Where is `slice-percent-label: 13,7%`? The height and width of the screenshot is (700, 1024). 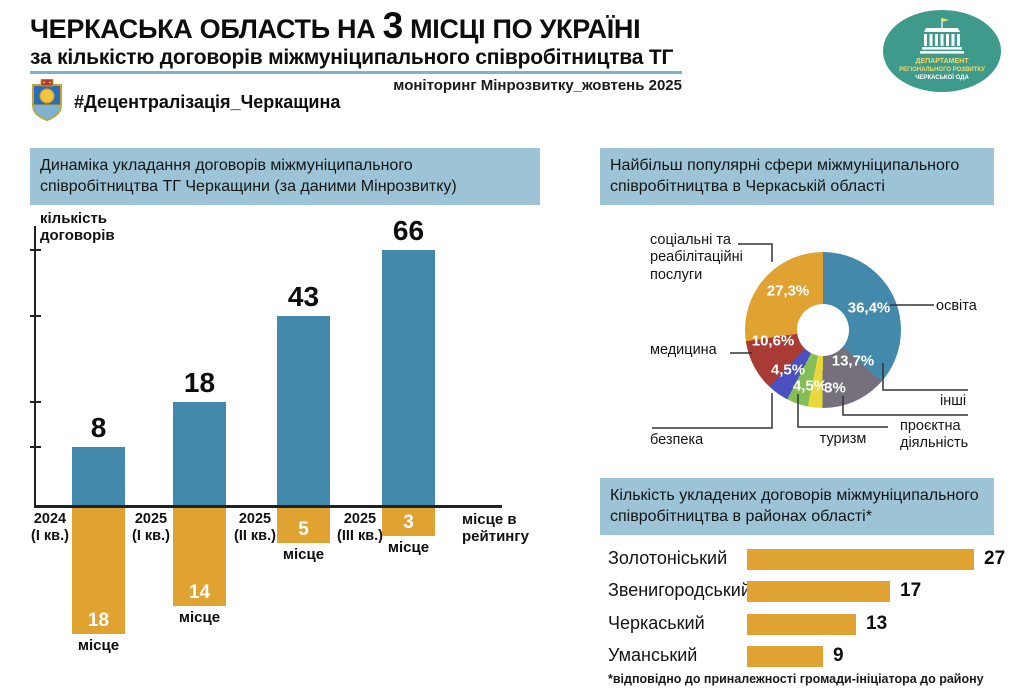
slice-percent-label: 13,7% is located at coordinates (853, 361).